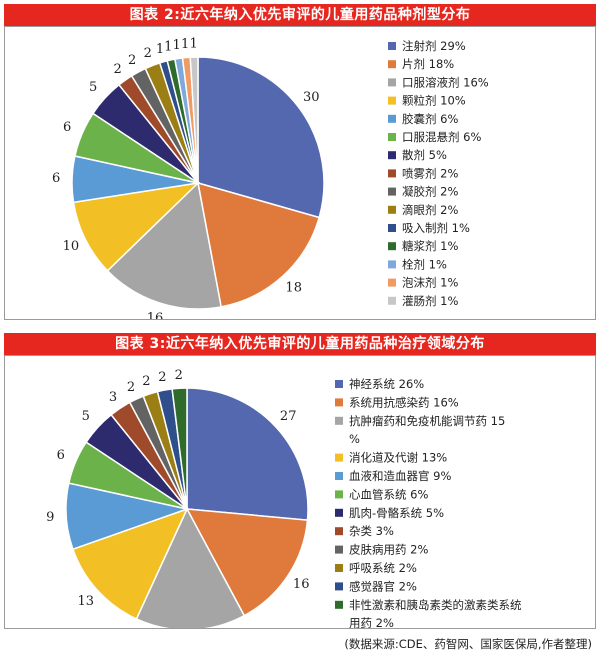 This screenshot has width=600, height=657. What do you see at coordinates (388, 494) in the screenshot?
I see `chart-2-legend-label-6: 心血管系统 6%` at bounding box center [388, 494].